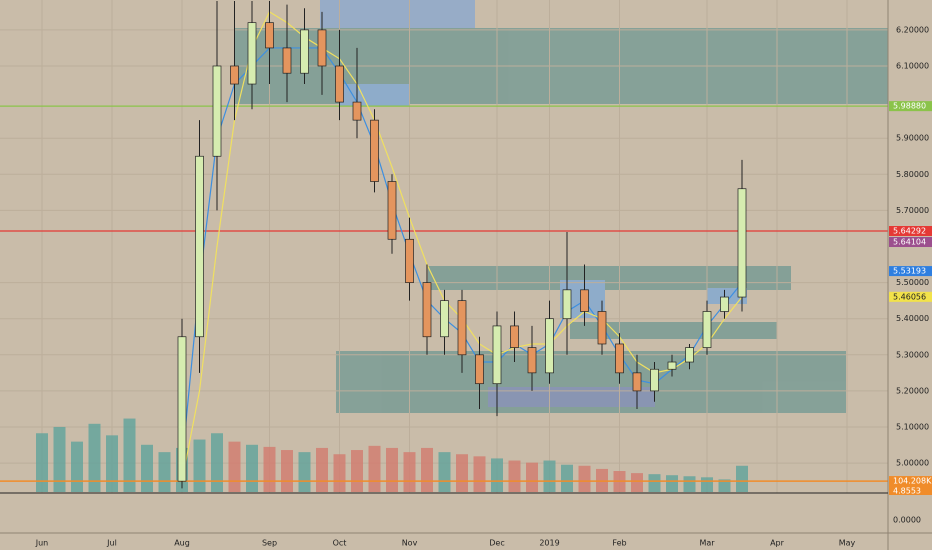  Describe the element at coordinates (910, 481) in the screenshot. I see `volume-label-box` at that location.